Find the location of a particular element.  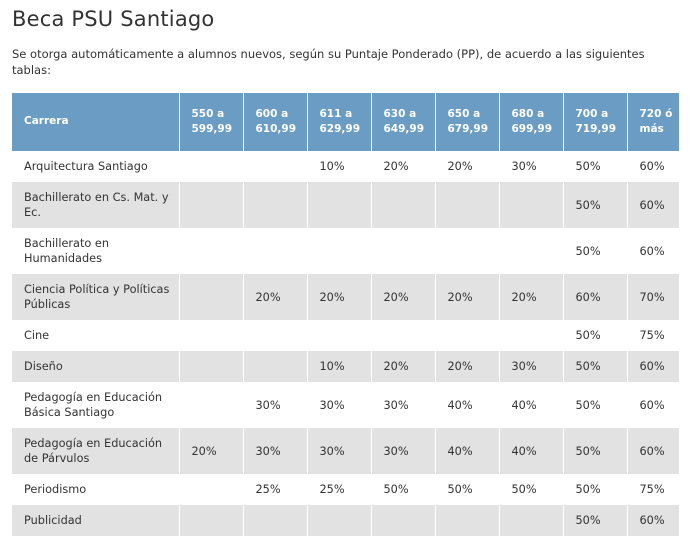

carrera-cell: Ciencia Política y Políticas Públicas is located at coordinates (96, 297).